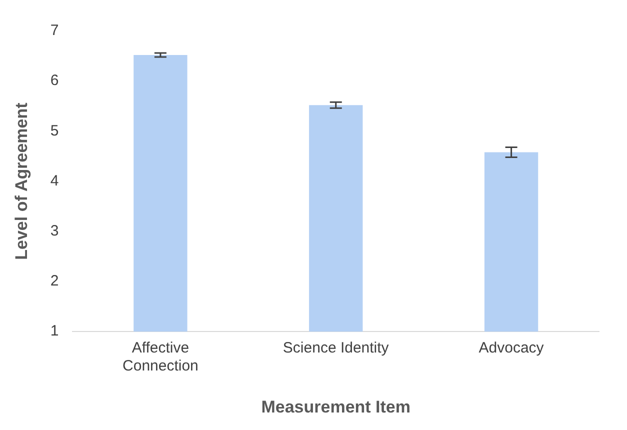 The height and width of the screenshot is (430, 627). What do you see at coordinates (54, 281) in the screenshot?
I see `y-tick-label: 2` at bounding box center [54, 281].